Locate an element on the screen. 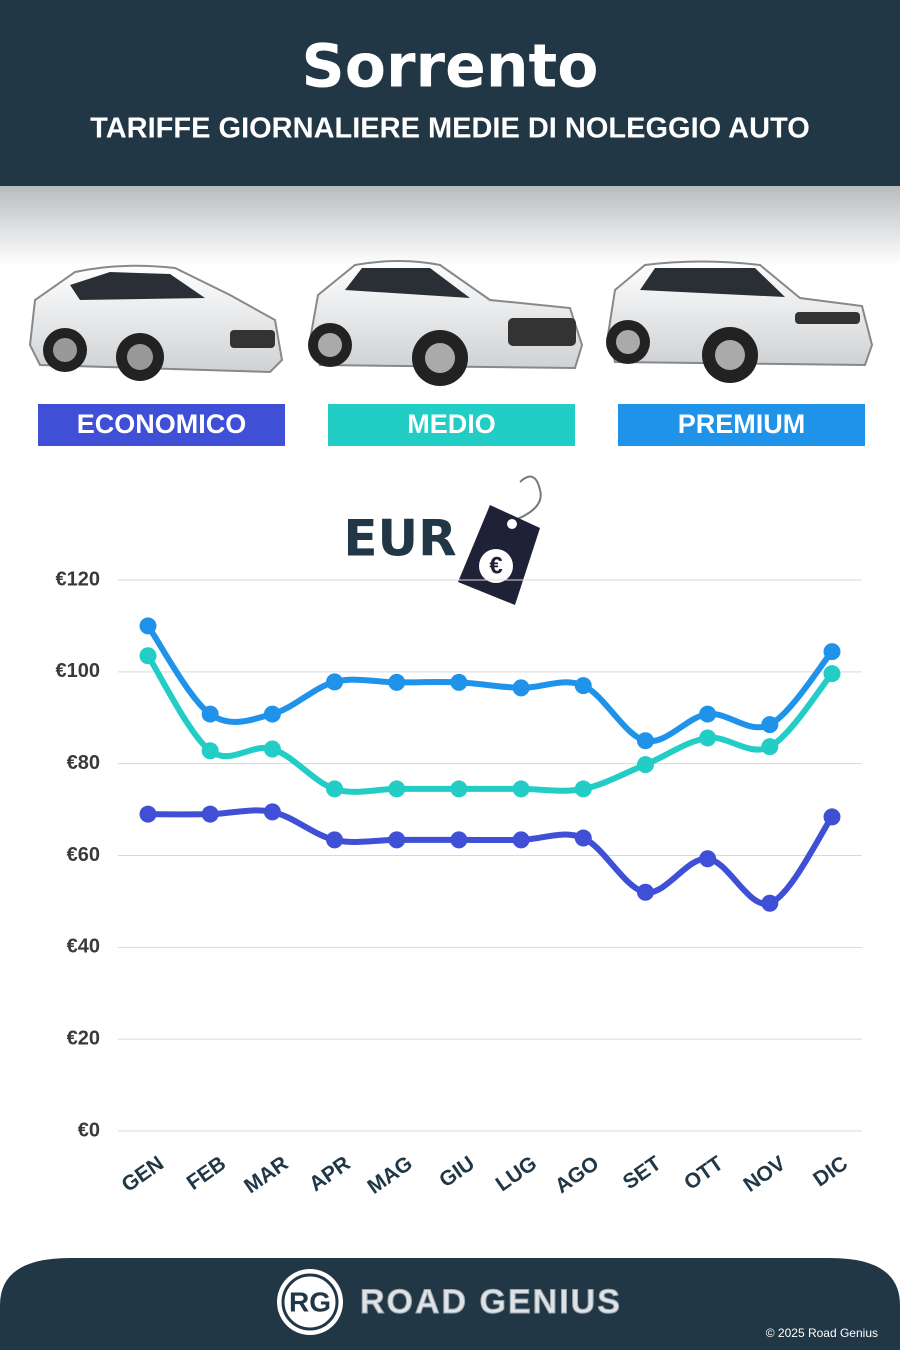  x-tick-label: GEN is located at coordinates (143, 1174).